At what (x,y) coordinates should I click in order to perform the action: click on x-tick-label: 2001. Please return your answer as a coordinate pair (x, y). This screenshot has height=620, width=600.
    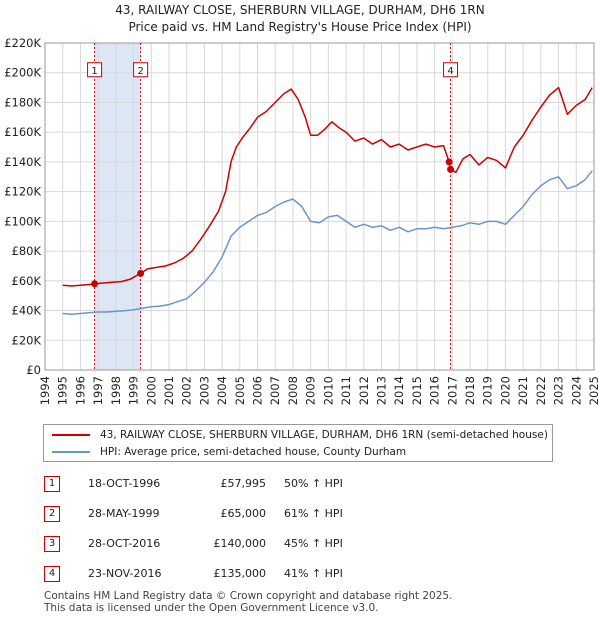
    Looking at the image, I should click on (169, 390).